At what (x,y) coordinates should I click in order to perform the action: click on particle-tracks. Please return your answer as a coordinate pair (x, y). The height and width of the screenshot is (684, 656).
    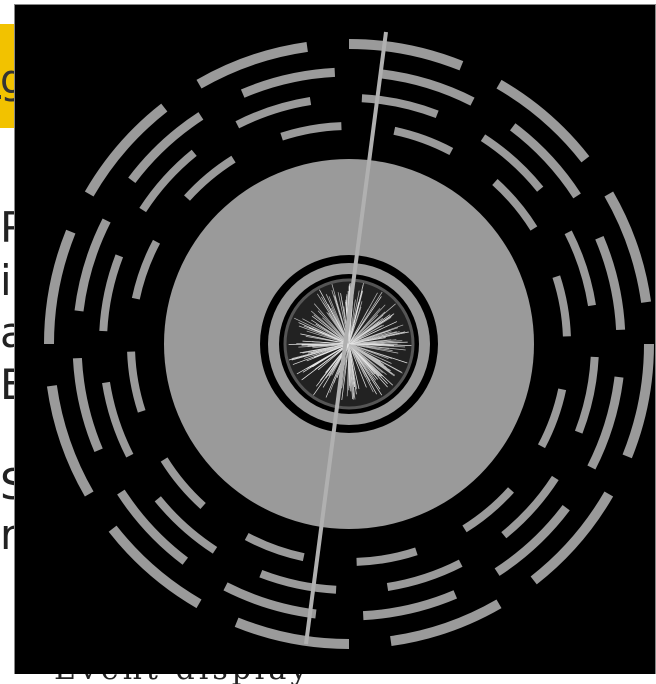
    Looking at the image, I should click on (350, 341).